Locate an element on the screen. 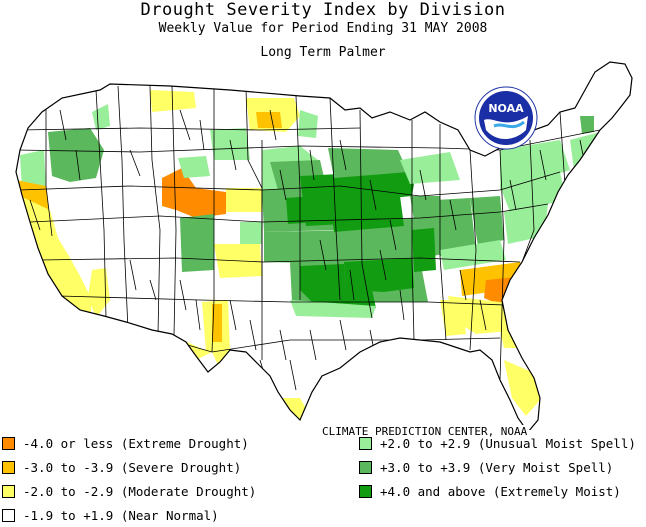 The height and width of the screenshot is (527, 646). region-montana-moderate is located at coordinates (173, 101).